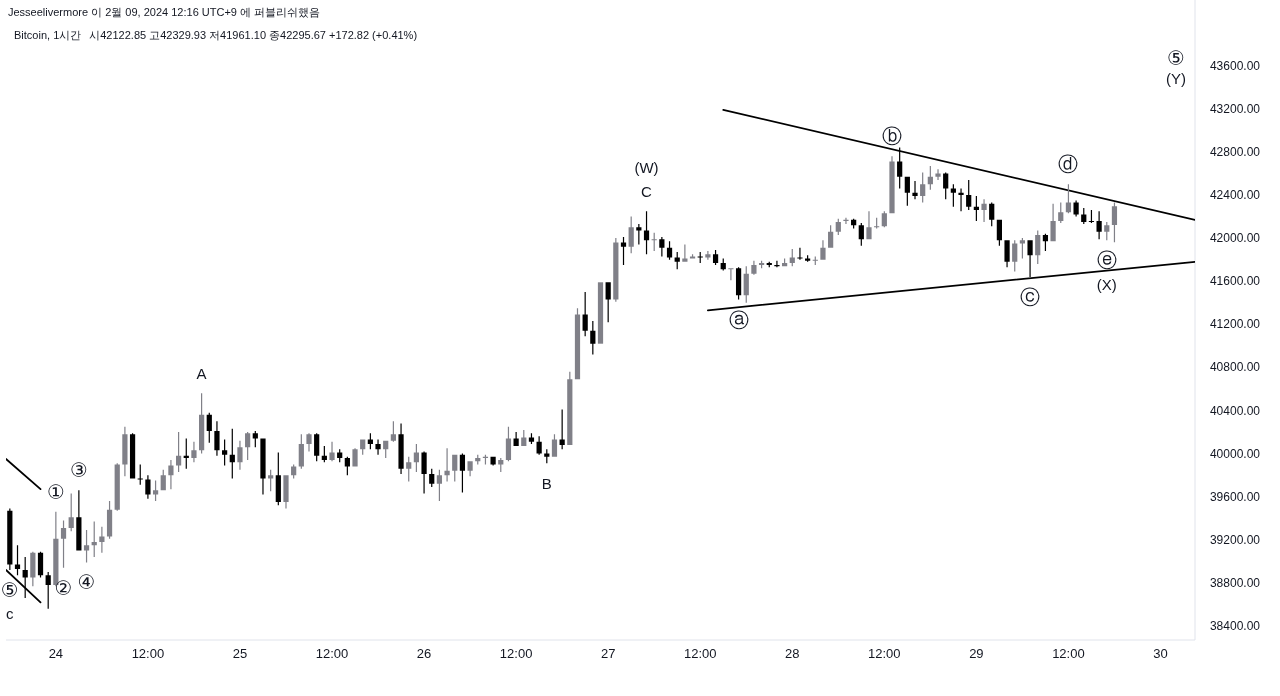 This screenshot has height=696, width=1280. Describe the element at coordinates (48, 35) in the screenshot. I see `text: Bitcoin, 1시간` at that location.